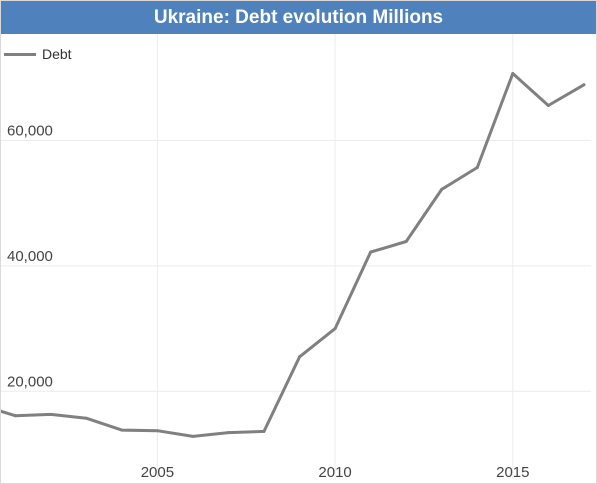 The height and width of the screenshot is (484, 597). What do you see at coordinates (38, 54) in the screenshot?
I see `chart-legend: Debt` at bounding box center [38, 54].